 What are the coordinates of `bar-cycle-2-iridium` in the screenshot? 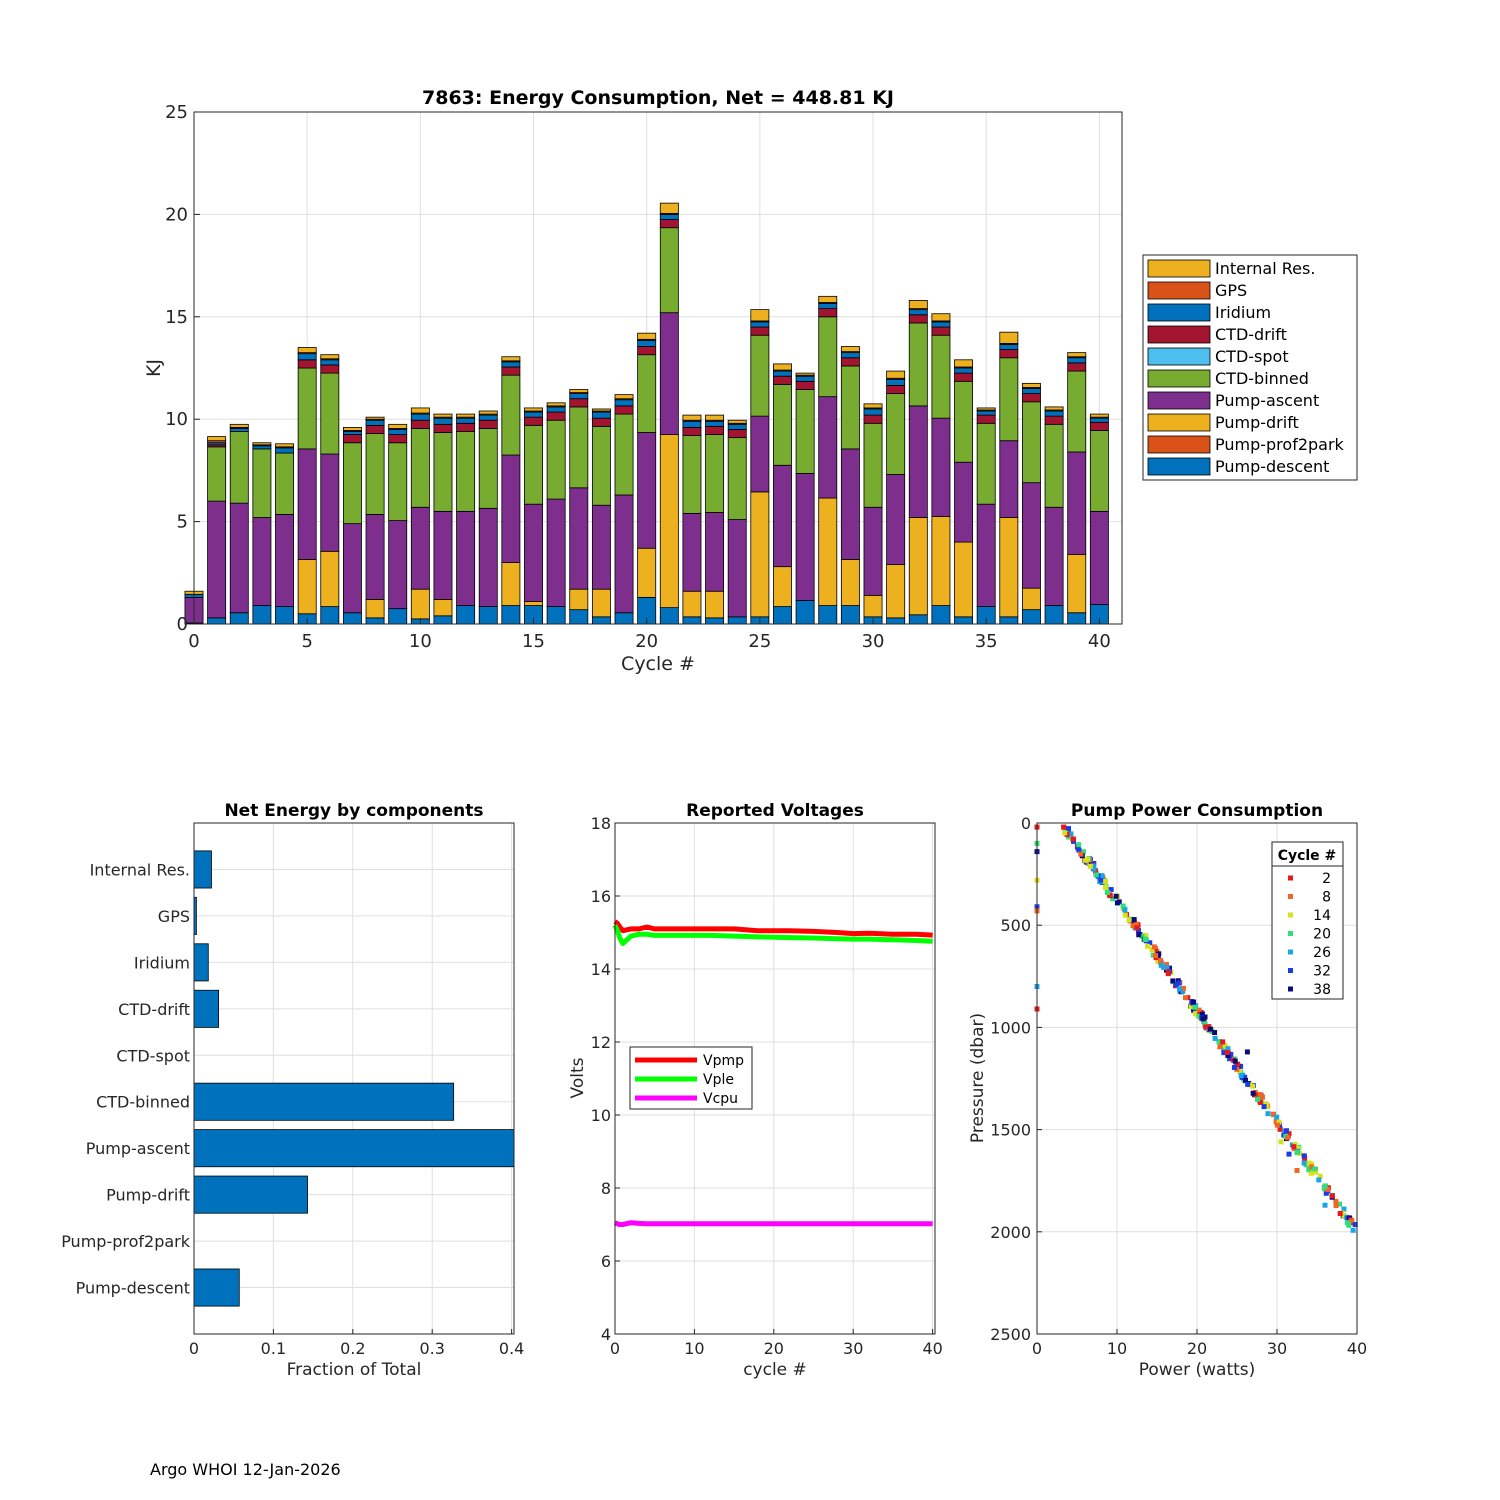 It's located at (239, 430).